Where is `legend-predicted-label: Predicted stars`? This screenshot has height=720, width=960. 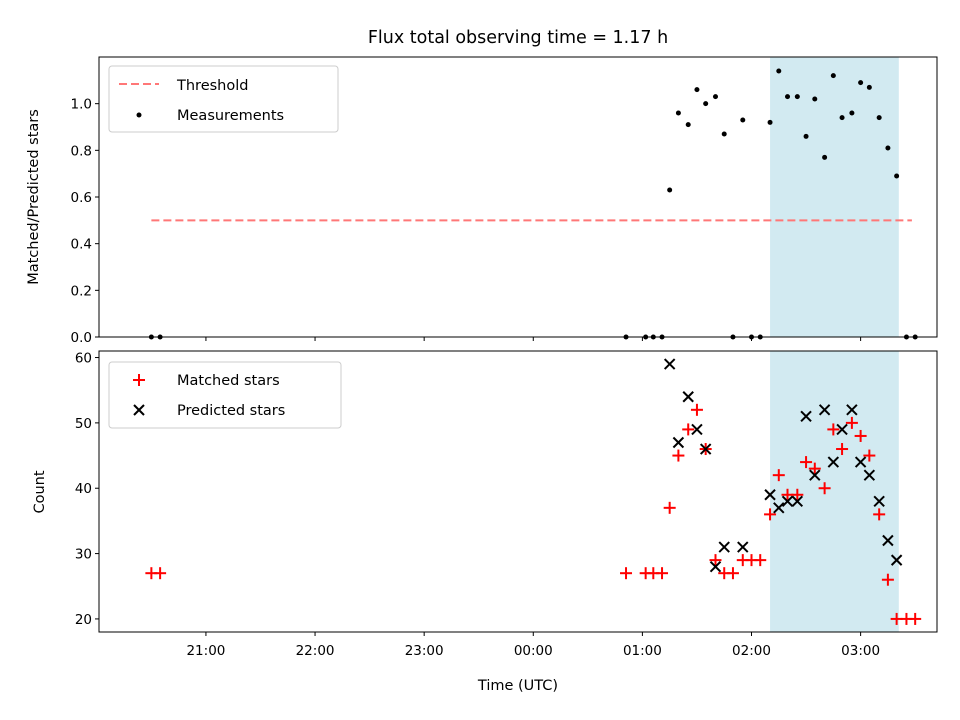 legend-predicted-label: Predicted stars is located at coordinates (231, 411).